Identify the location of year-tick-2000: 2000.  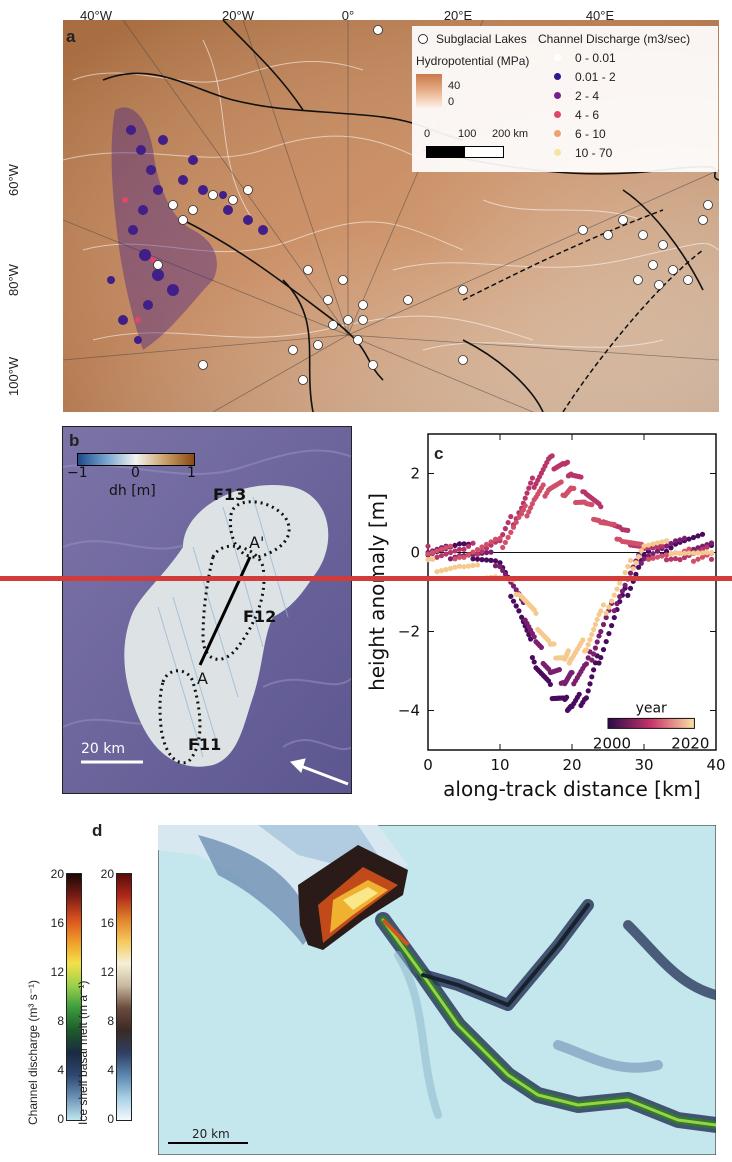
(612, 743).